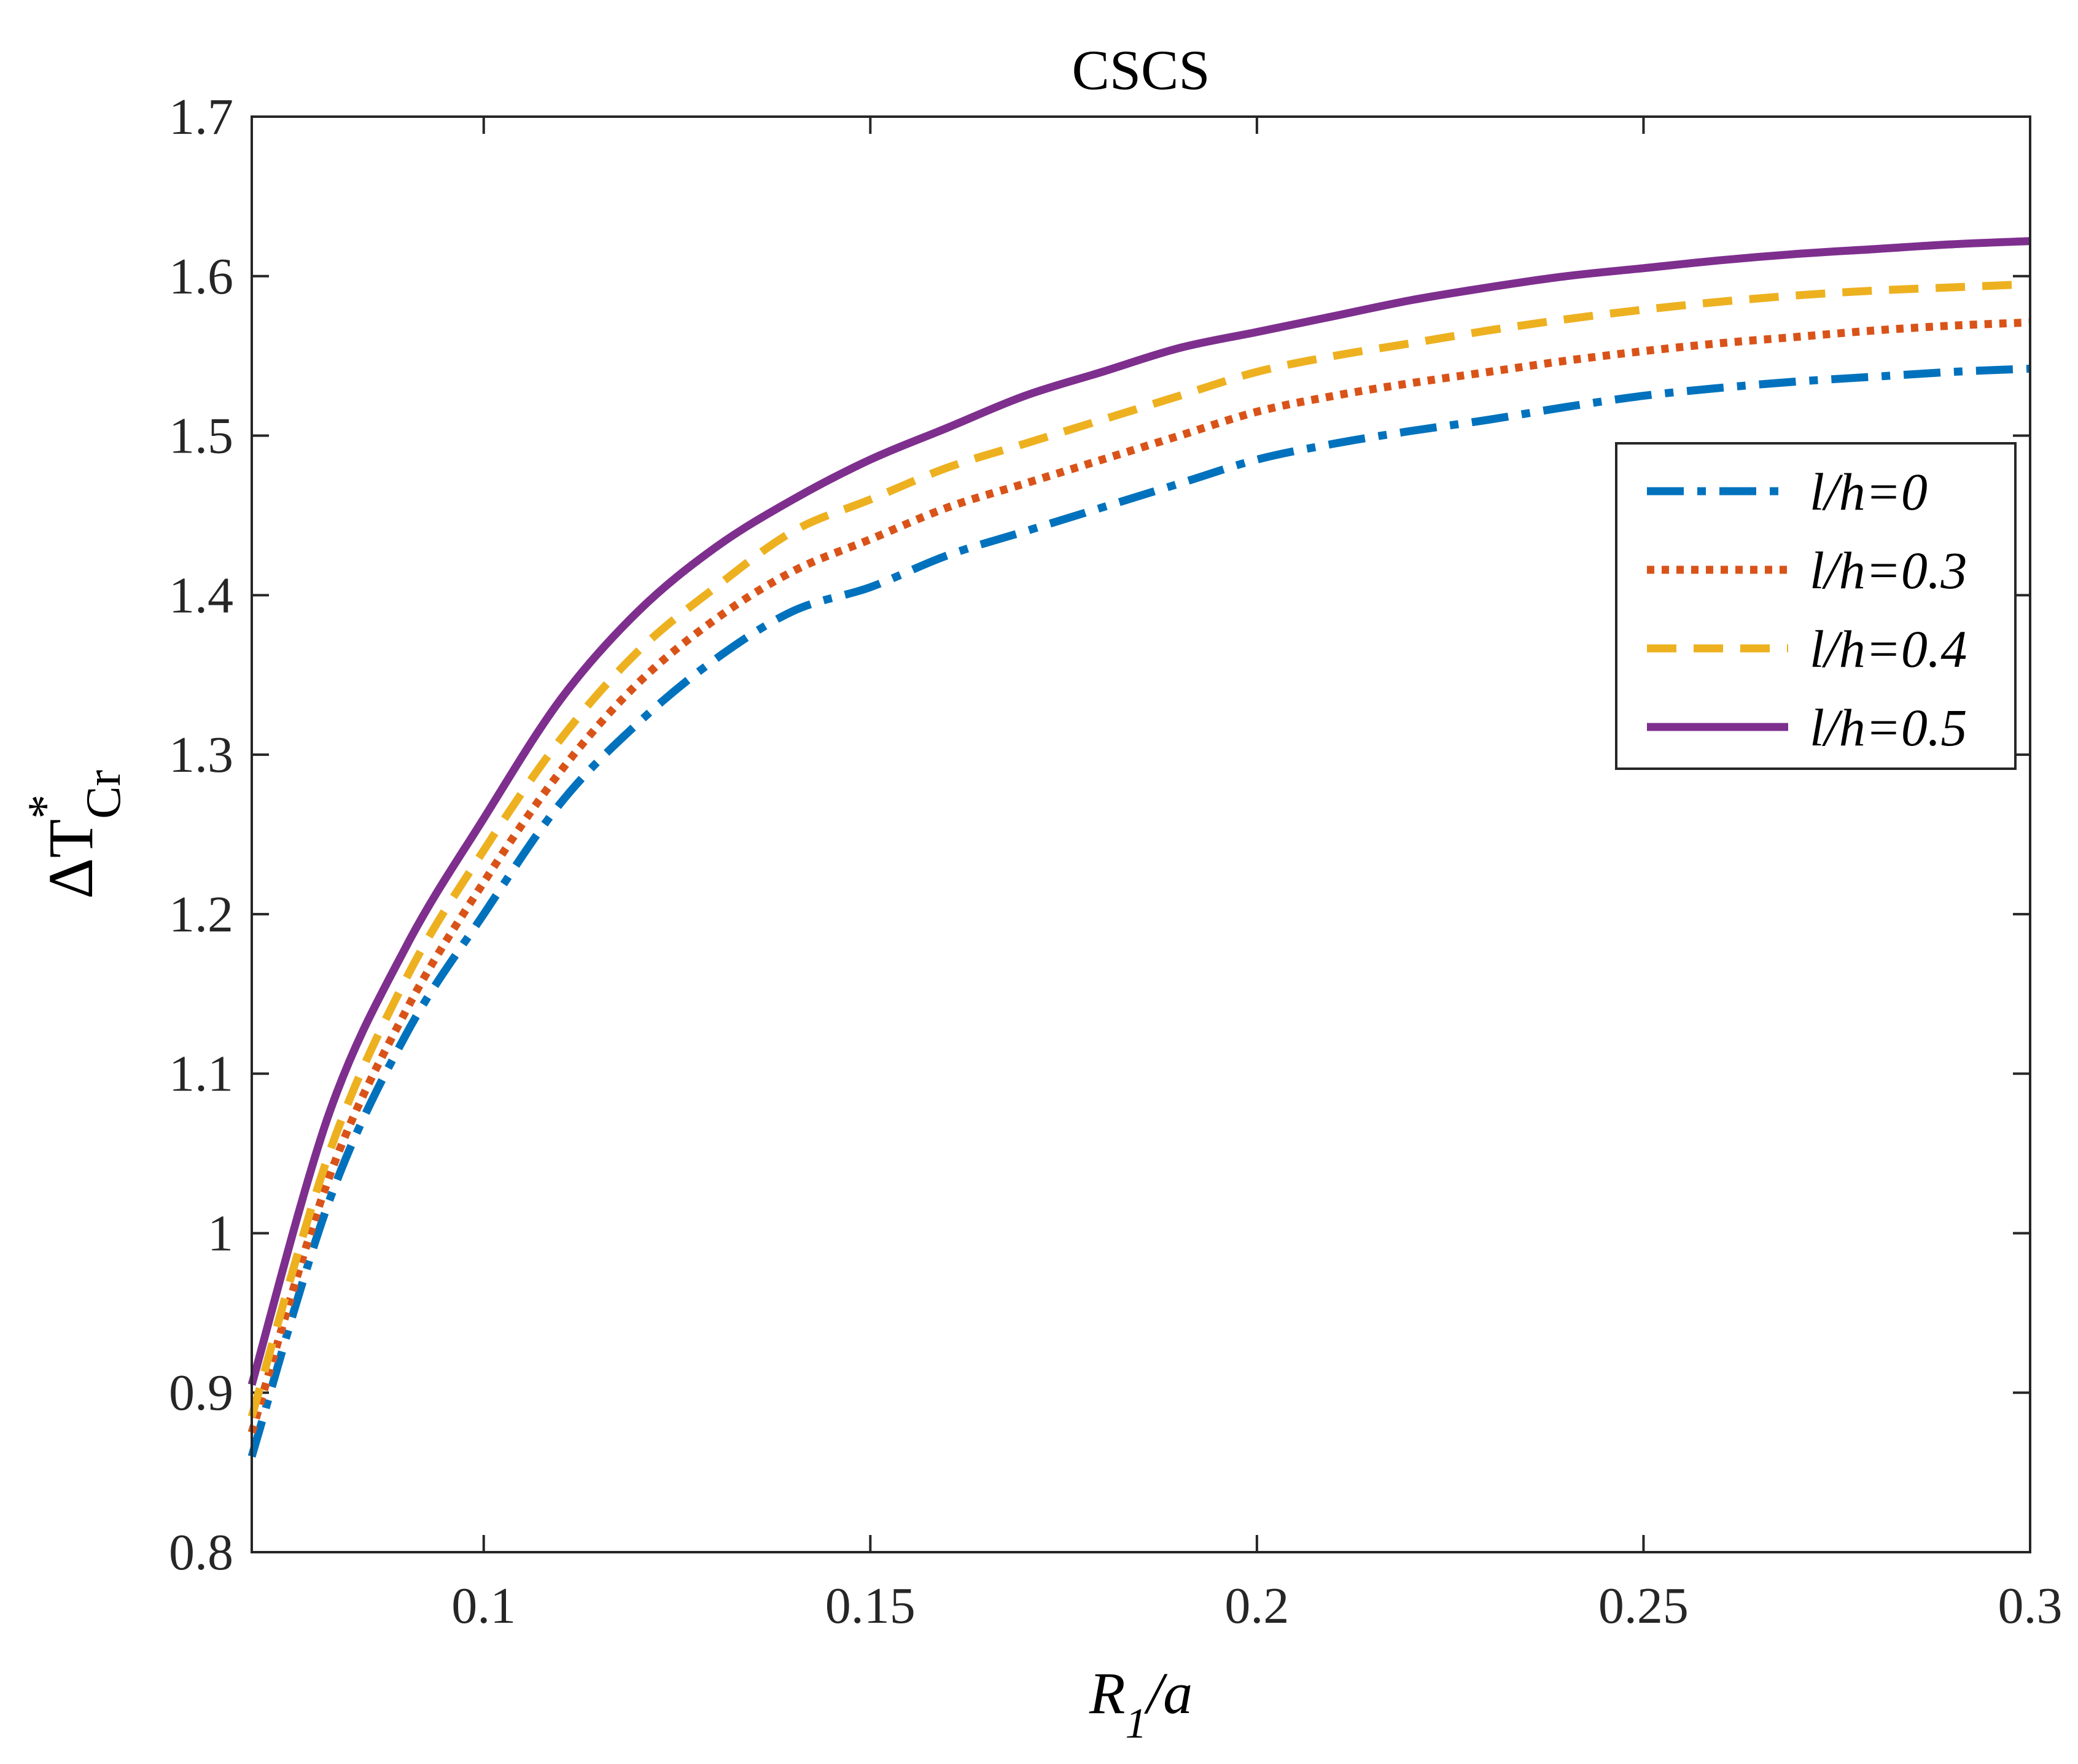 This screenshot has width=2078, height=1764. I want to click on y-tick-label: 1.5, so click(201, 436).